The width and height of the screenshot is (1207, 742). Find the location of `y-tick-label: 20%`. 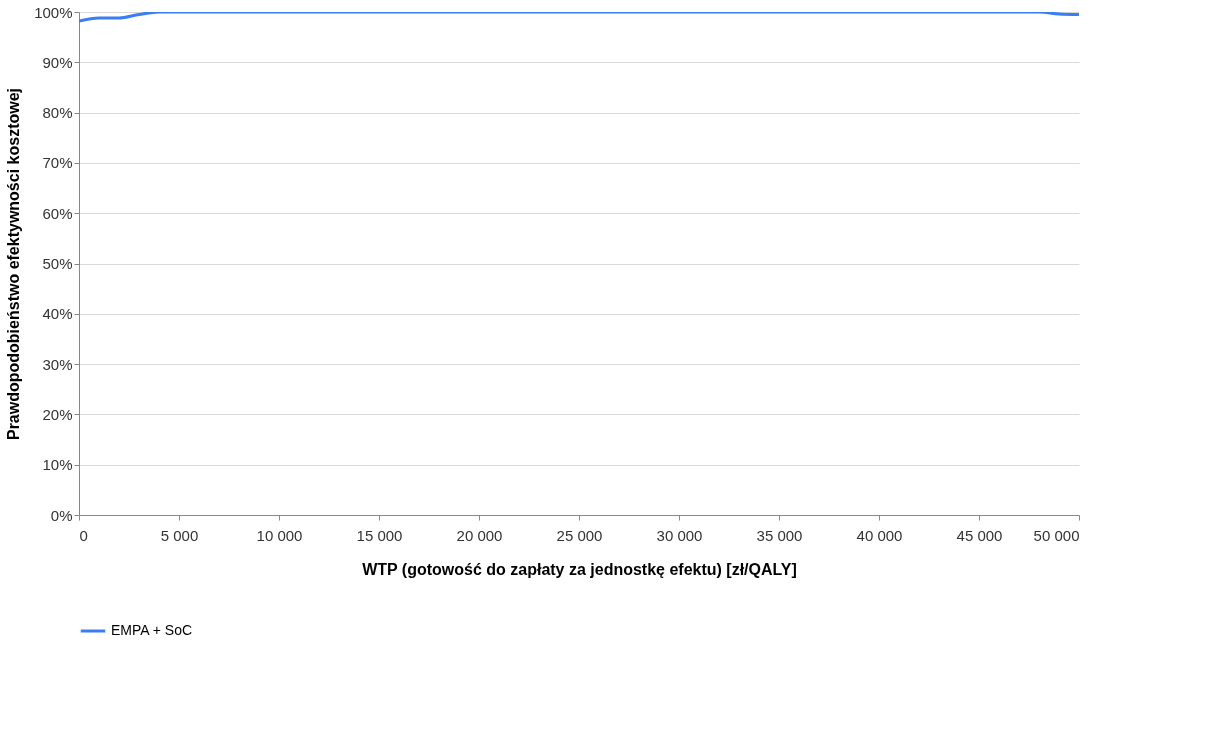

y-tick-label: 20% is located at coordinates (57, 414).